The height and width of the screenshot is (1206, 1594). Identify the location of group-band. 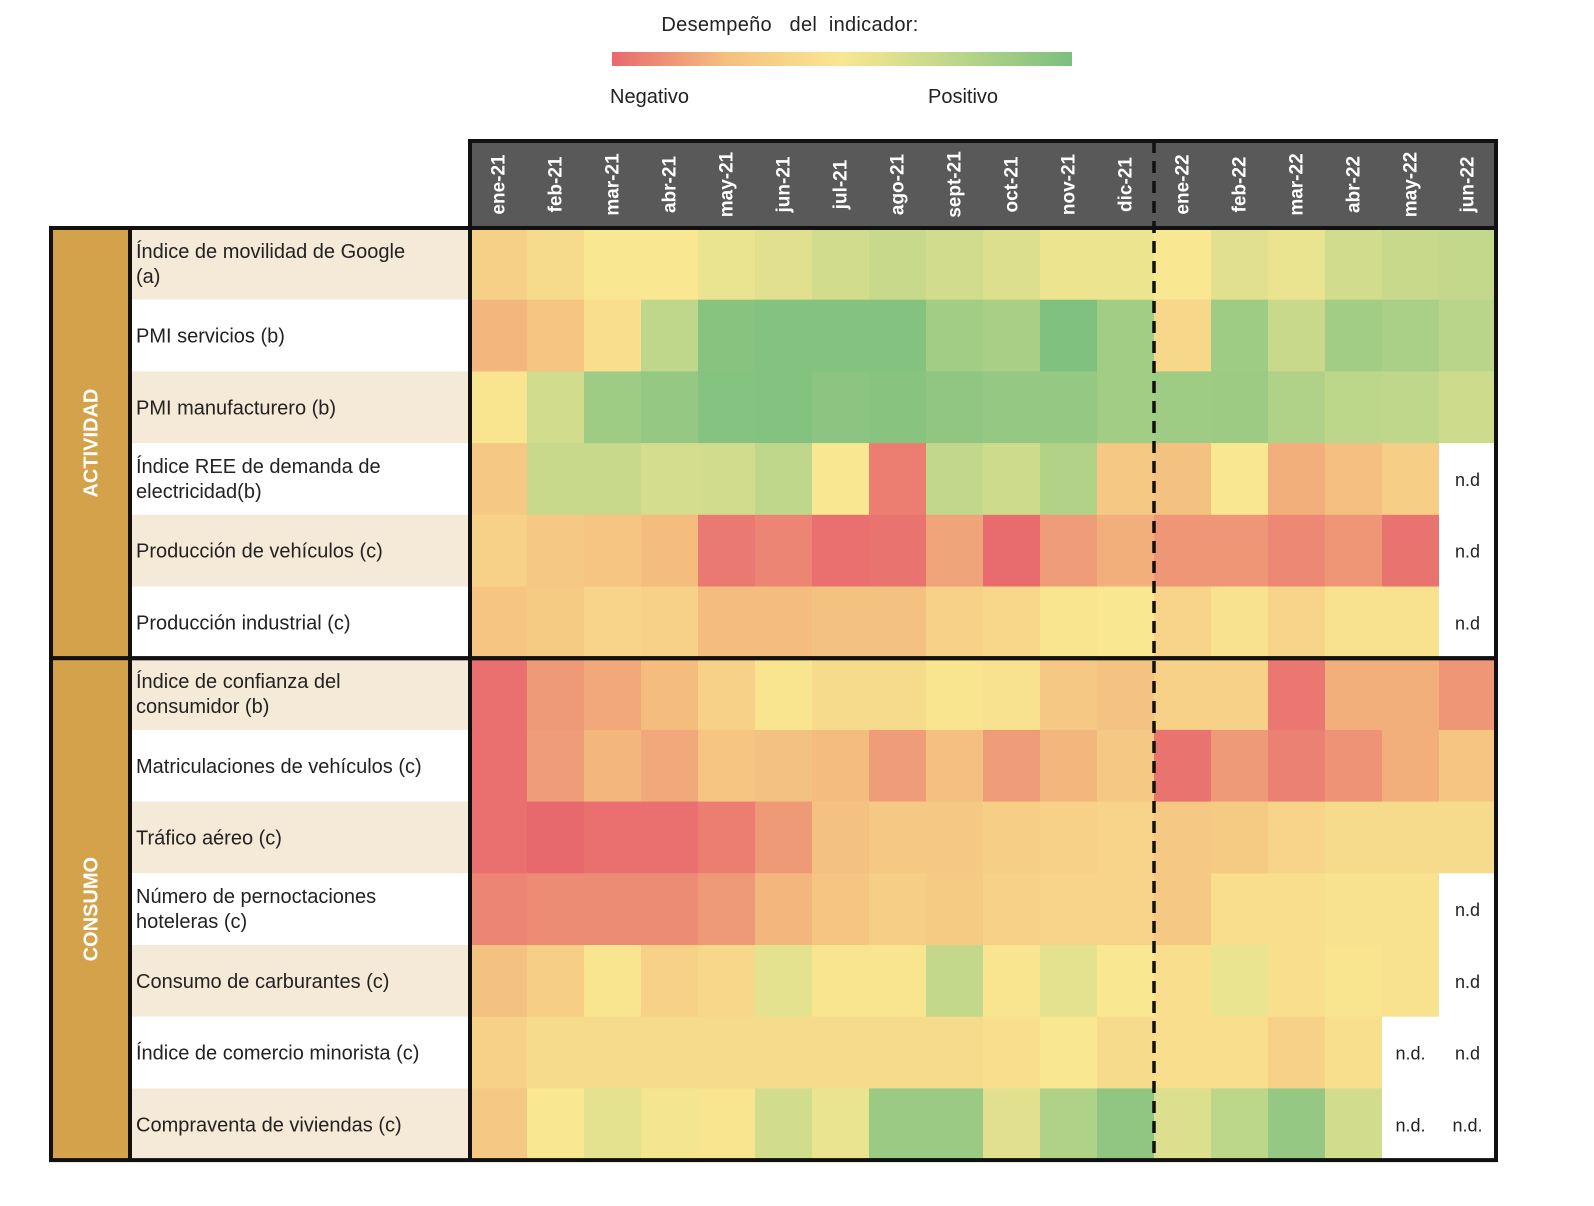
(90, 443).